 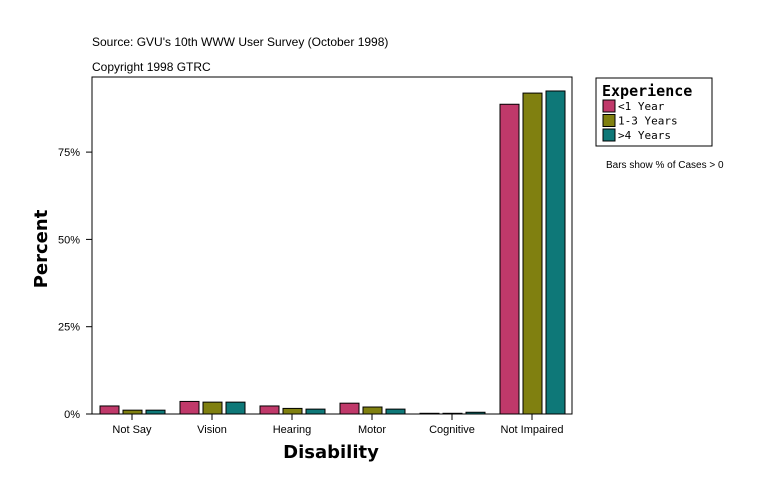 I want to click on y-tick-label: 50%, so click(x=69, y=240).